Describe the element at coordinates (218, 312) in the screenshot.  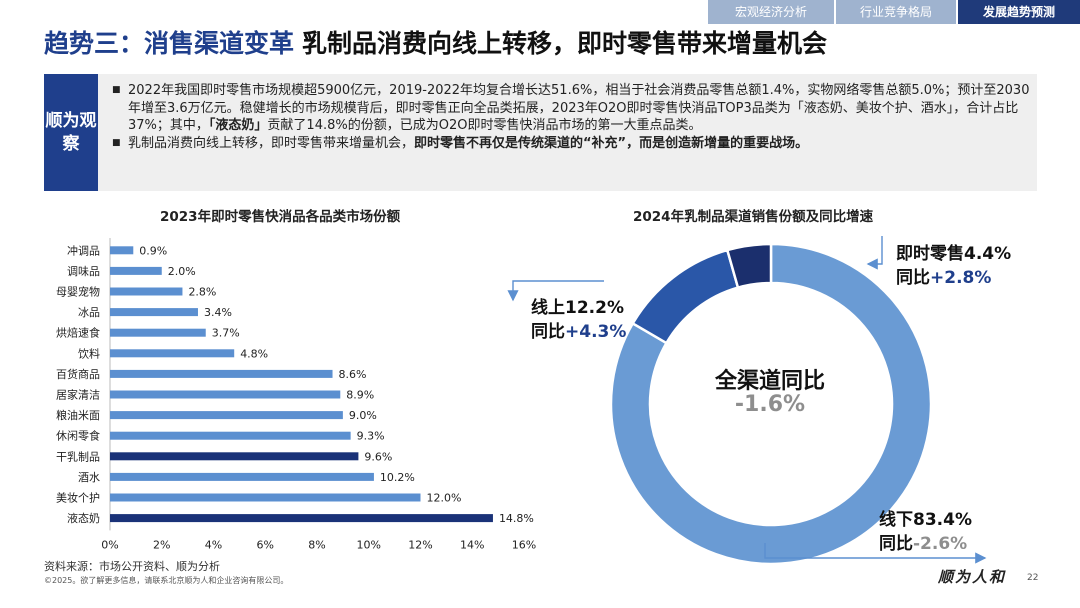
I see `value-label: 3.4%` at that location.